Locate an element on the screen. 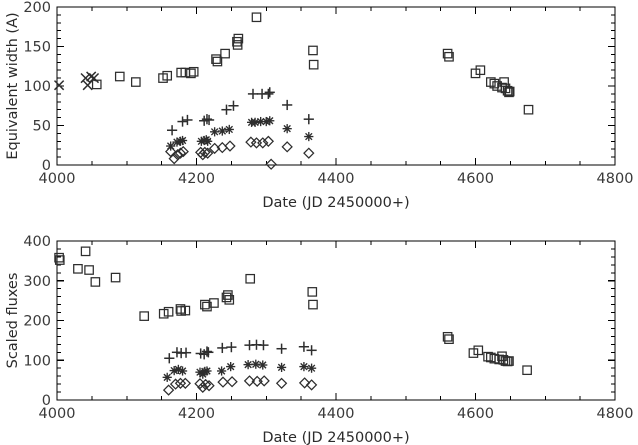 This screenshot has width=638, height=445. x-tick-label: 4000 is located at coordinates (57, 179).